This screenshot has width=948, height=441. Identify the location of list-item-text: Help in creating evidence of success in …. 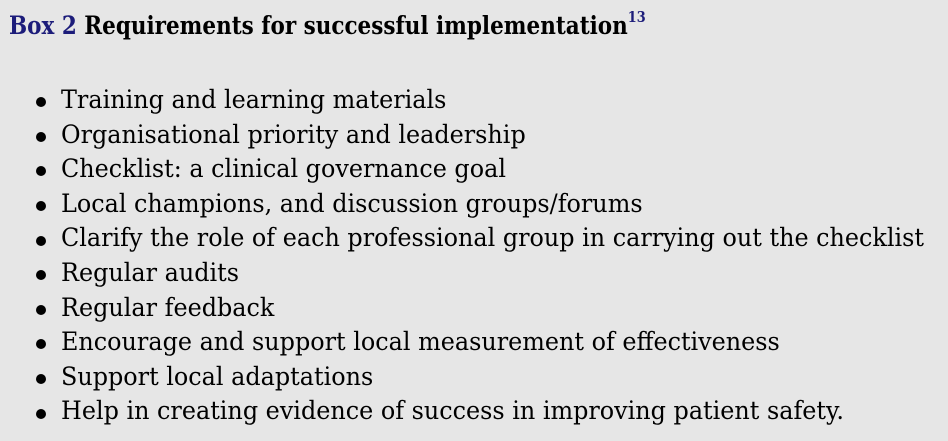
(452, 411).